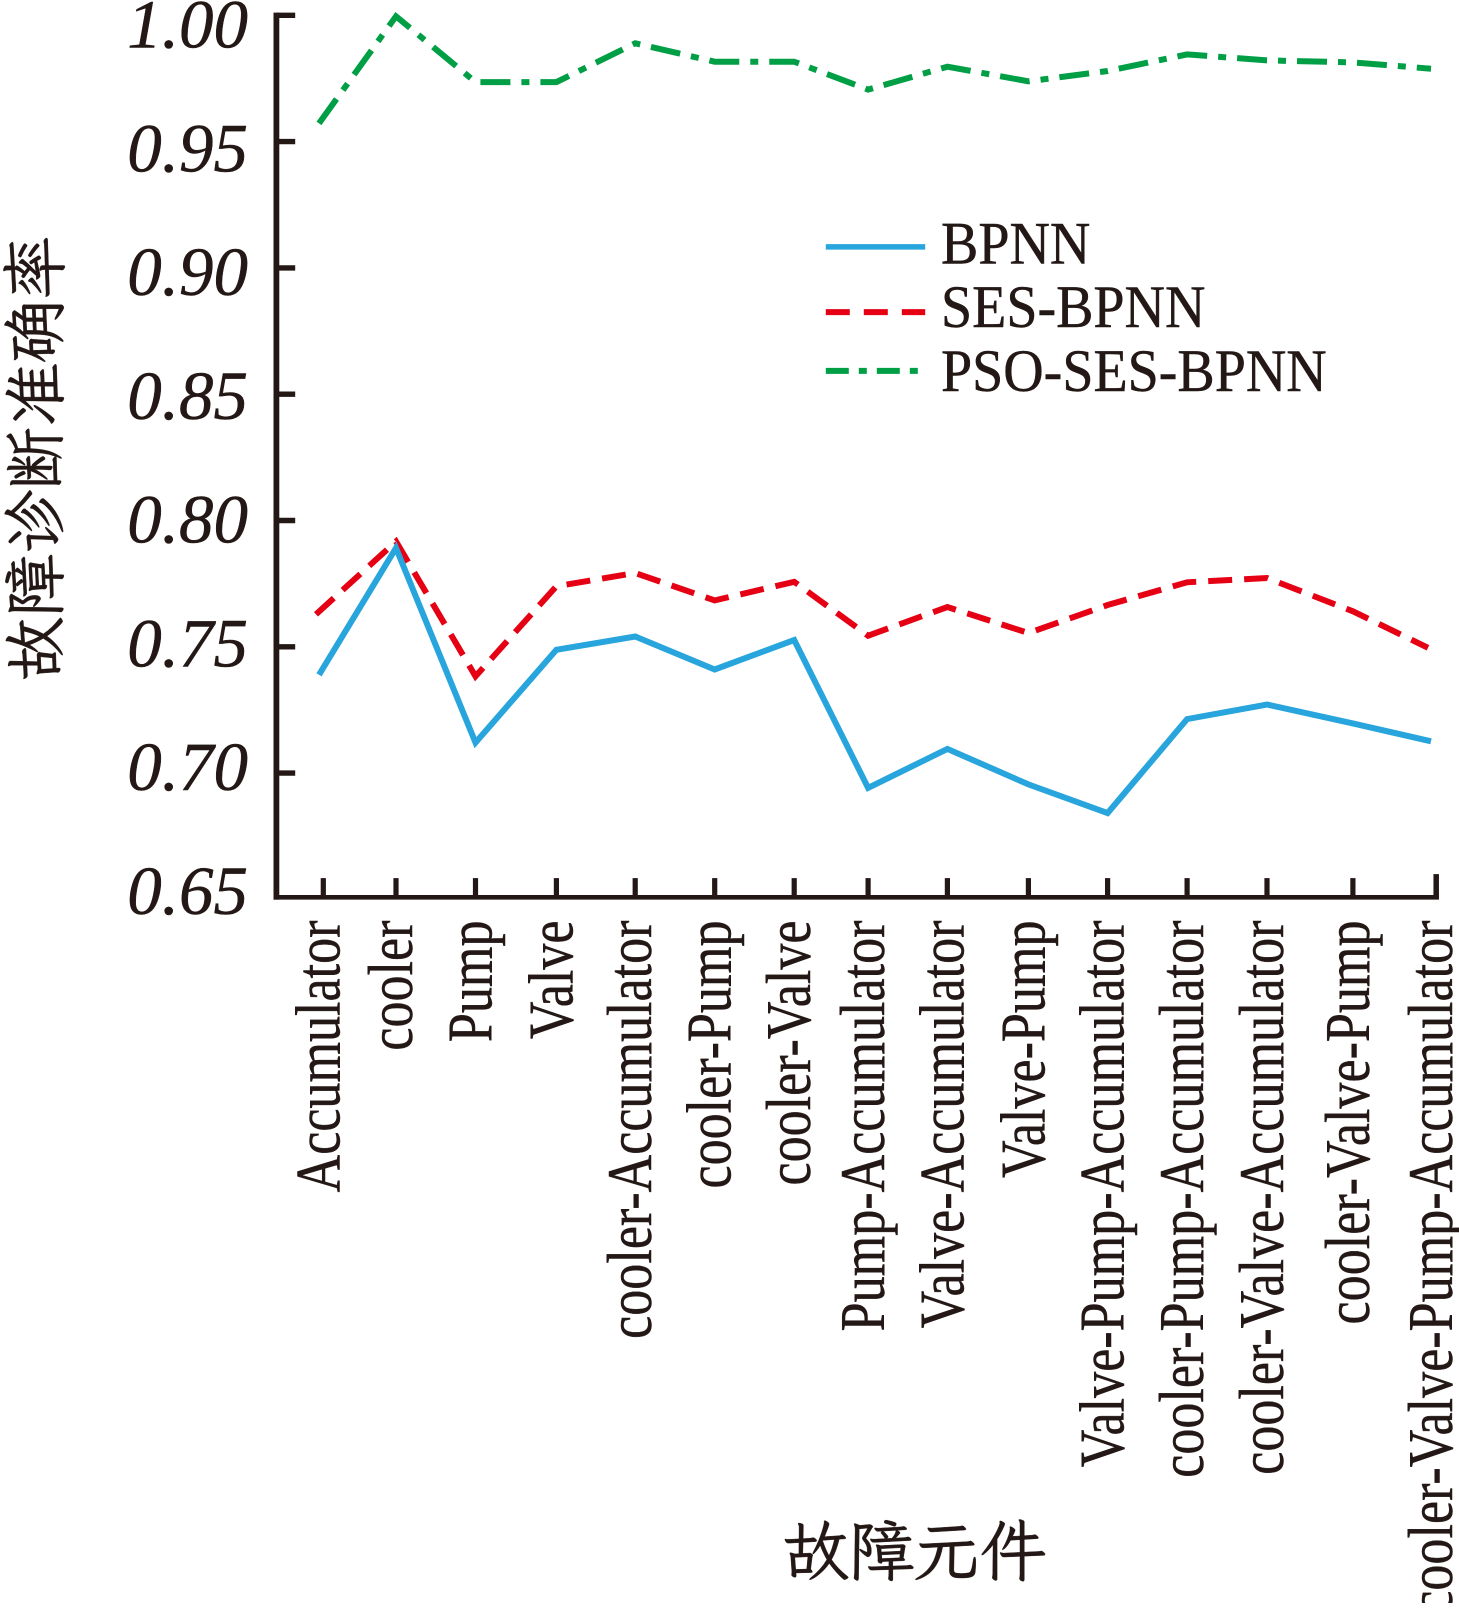  Describe the element at coordinates (187, 31) in the screenshot. I see `svg-text: 1.00` at that location.